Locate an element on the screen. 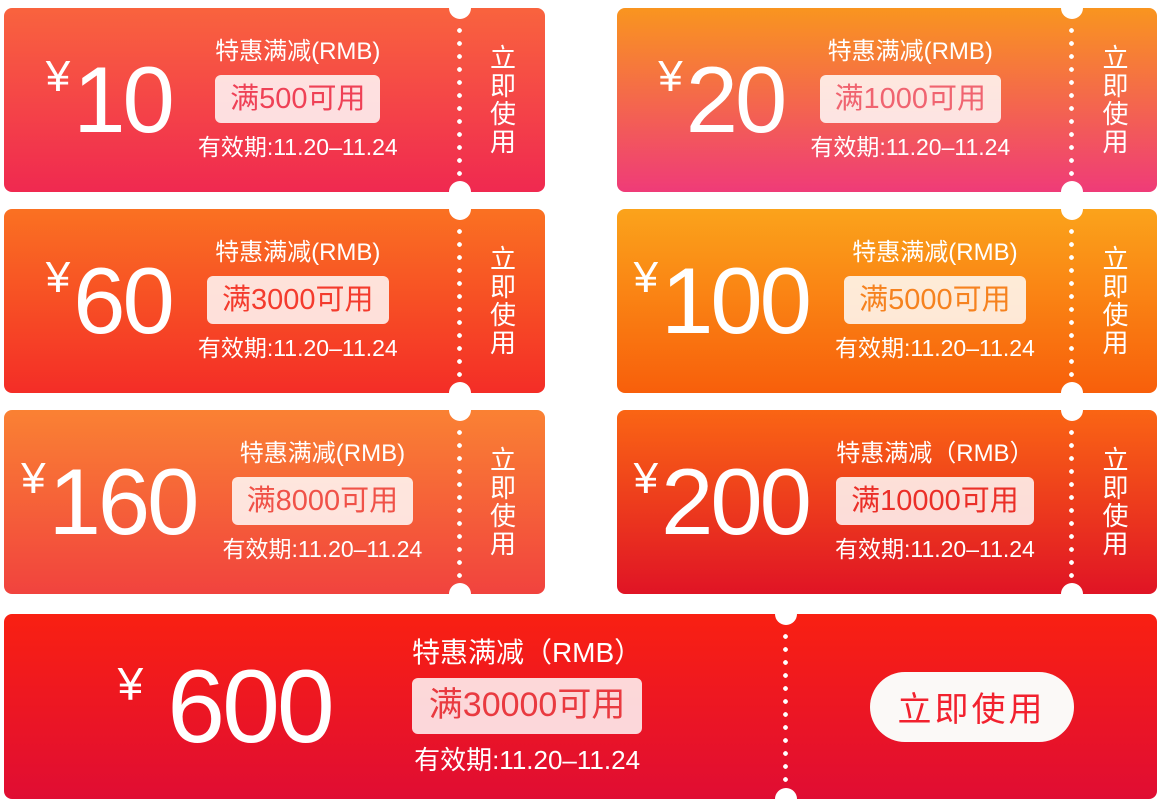 The image size is (1161, 810). coupon-amount: ¥ 160 is located at coordinates (110, 501).